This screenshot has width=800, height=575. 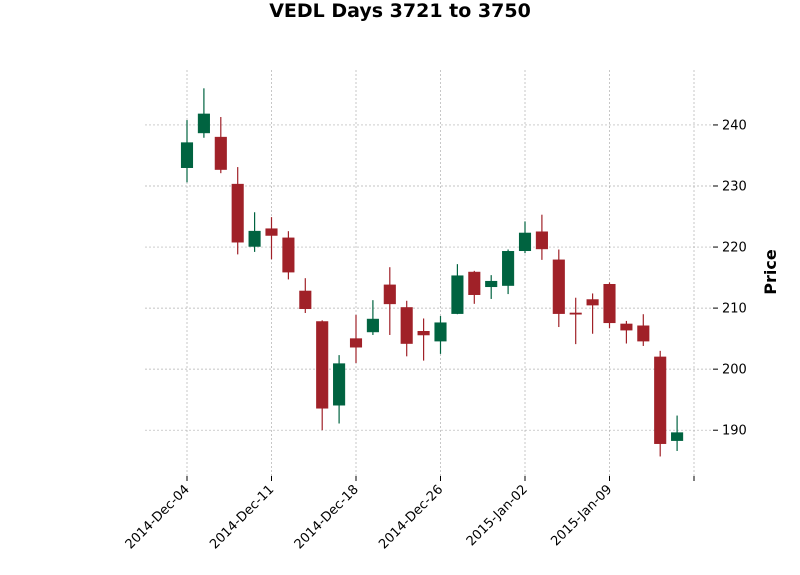 What do you see at coordinates (734, 248) in the screenshot?
I see `y-tick-label: 220` at bounding box center [734, 248].